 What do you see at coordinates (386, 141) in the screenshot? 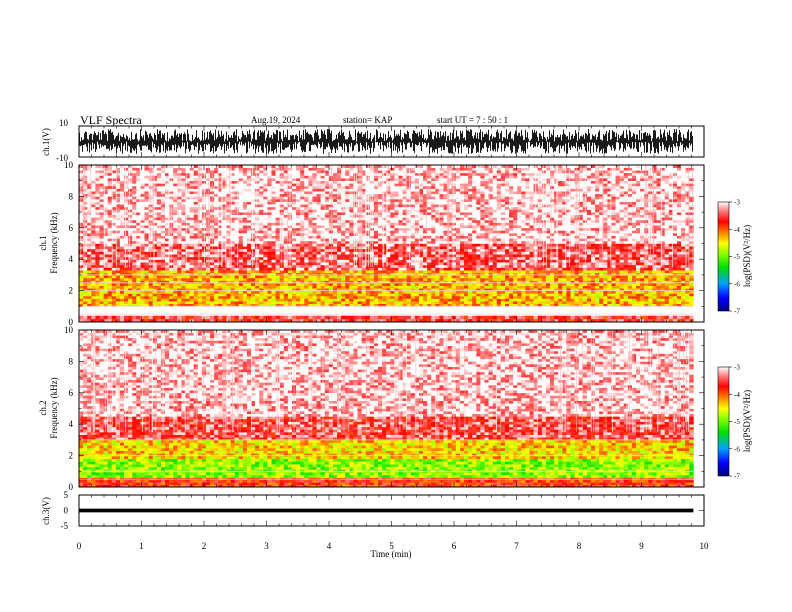
I see `ch1-waveform-trace` at bounding box center [386, 141].